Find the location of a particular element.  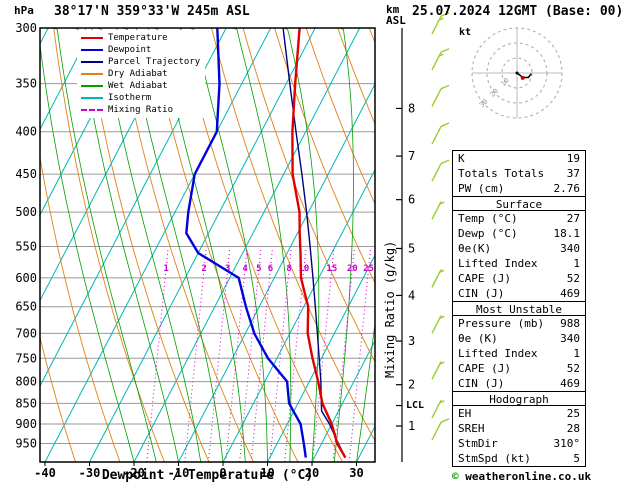

legend-item-label: Temperature is located at coordinates (138, 38).